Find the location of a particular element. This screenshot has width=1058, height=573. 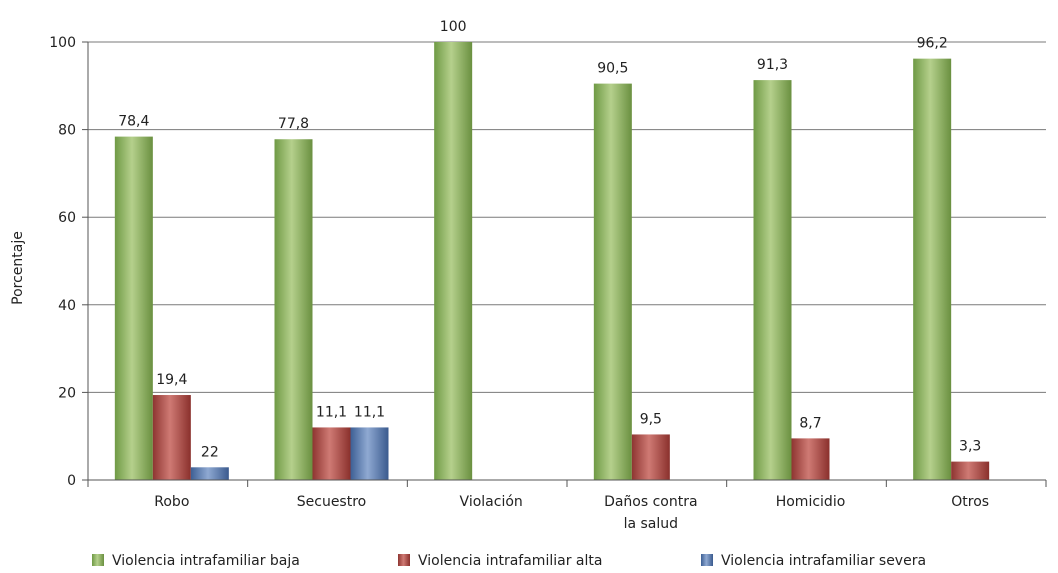

y-tick-label: 100 is located at coordinates (62, 43).